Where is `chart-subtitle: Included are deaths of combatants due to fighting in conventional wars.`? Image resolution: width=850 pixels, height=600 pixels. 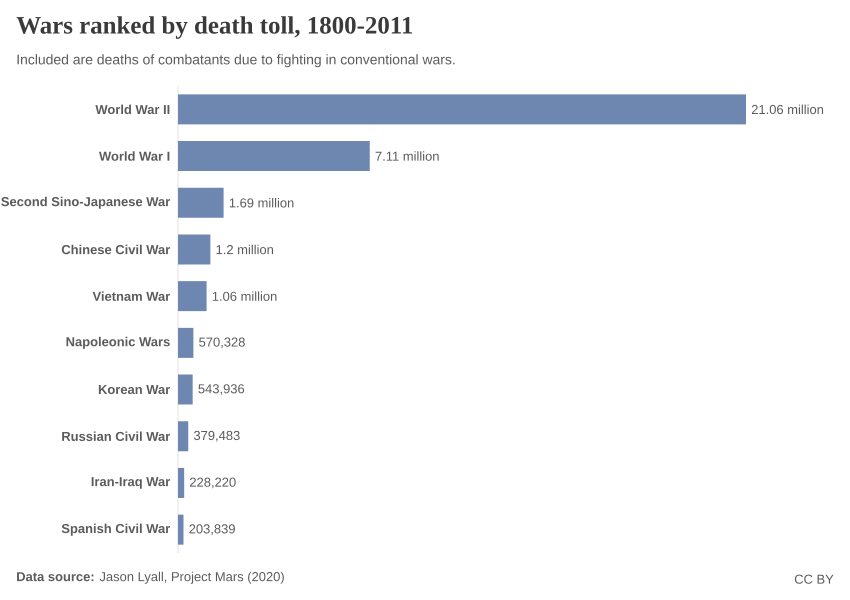 chart-subtitle: Included are deaths of combatants due to fighting in conventional wars. is located at coordinates (235, 61).